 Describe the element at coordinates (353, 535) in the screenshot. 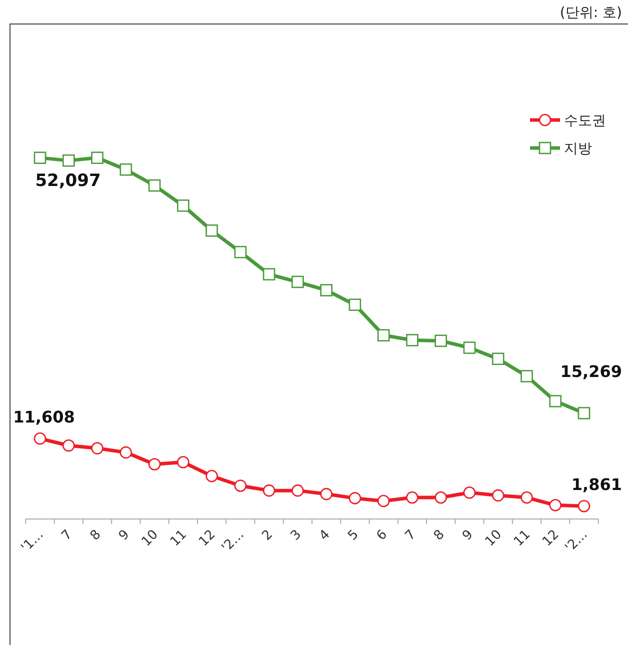

I see `x-tick-label: 5` at that location.